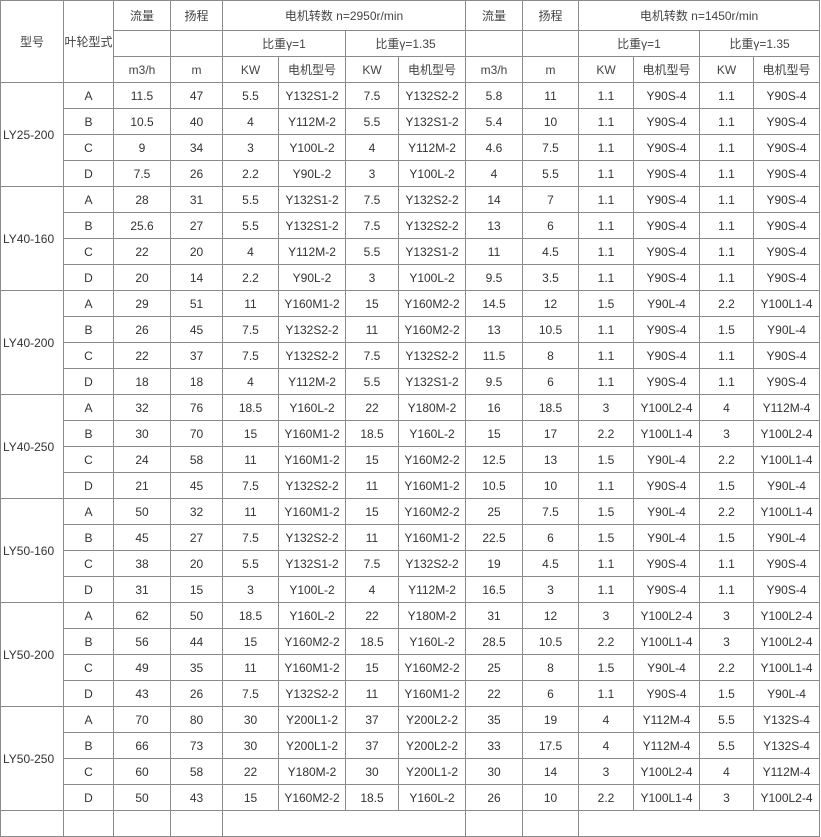 The width and height of the screenshot is (821, 837). What do you see at coordinates (699, 15) in the screenshot?
I see `header-speed-1450: 电机转数 n=1450r/min` at bounding box center [699, 15].